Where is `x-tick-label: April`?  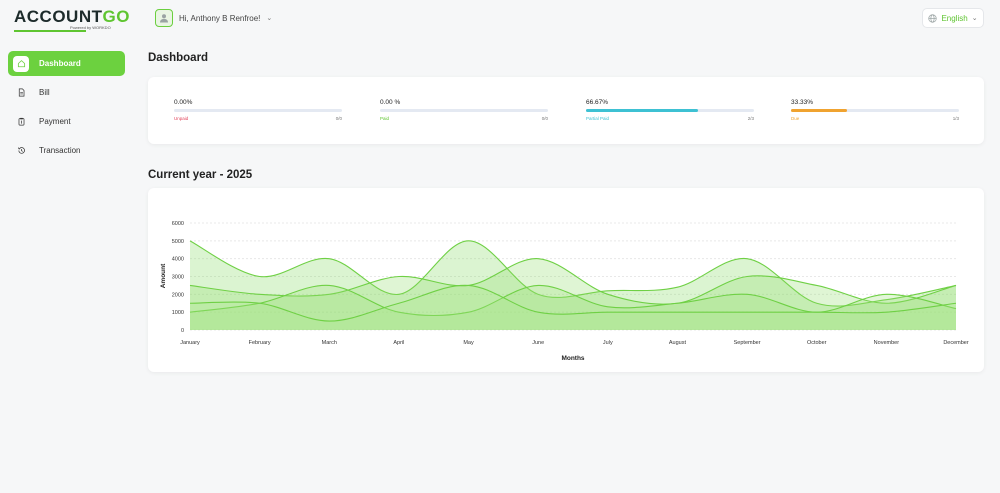 x-tick-label: April is located at coordinates (398, 343).